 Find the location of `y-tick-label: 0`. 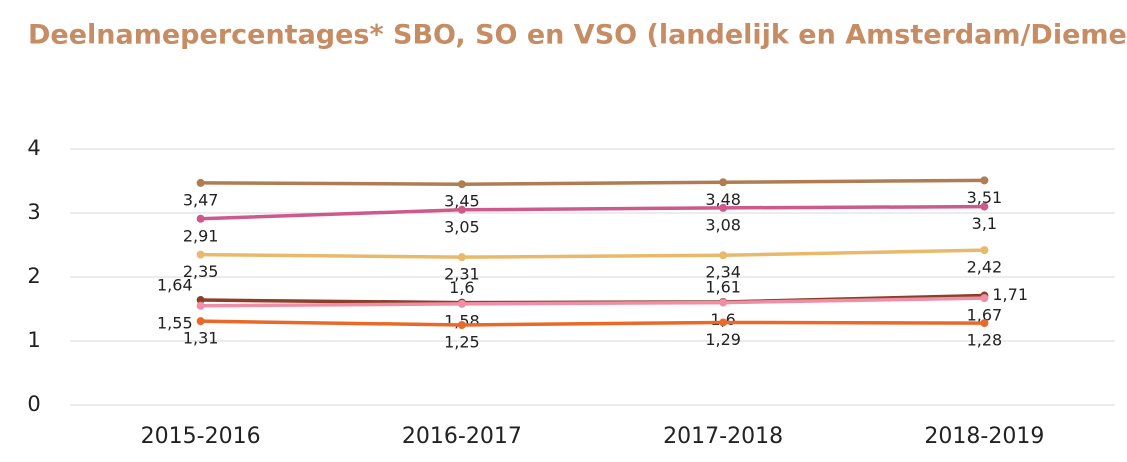

y-tick-label: 0 is located at coordinates (33, 404).